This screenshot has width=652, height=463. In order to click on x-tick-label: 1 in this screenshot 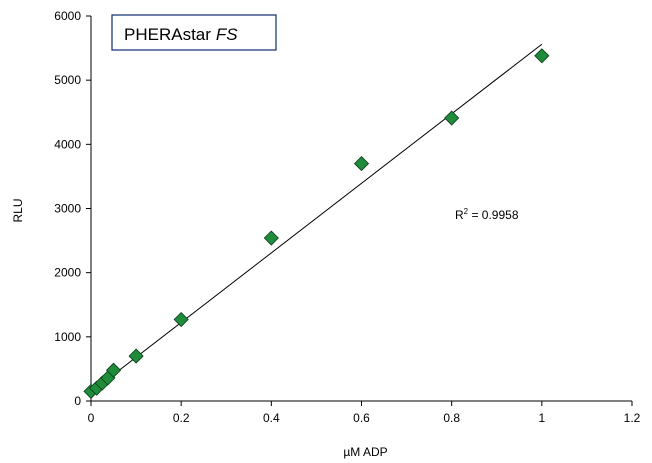, I will do `click(541, 418)`.